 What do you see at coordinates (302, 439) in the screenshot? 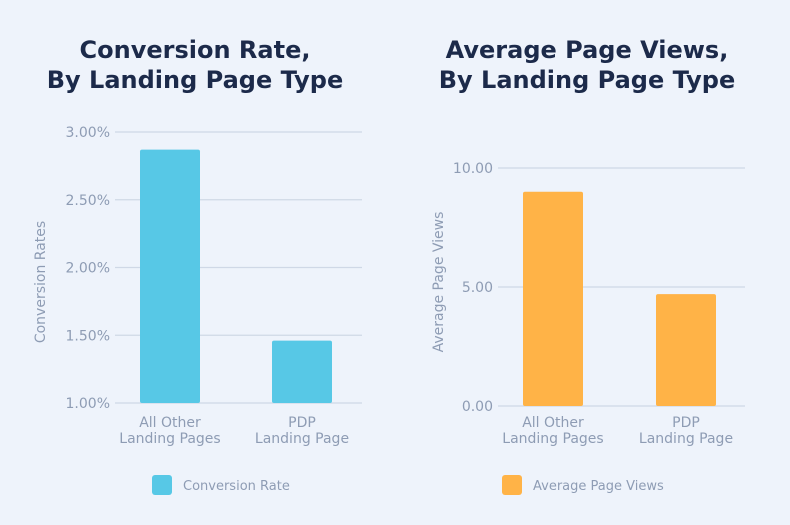
I see `chart1-x-tick-label: Landing Page` at bounding box center [302, 439].